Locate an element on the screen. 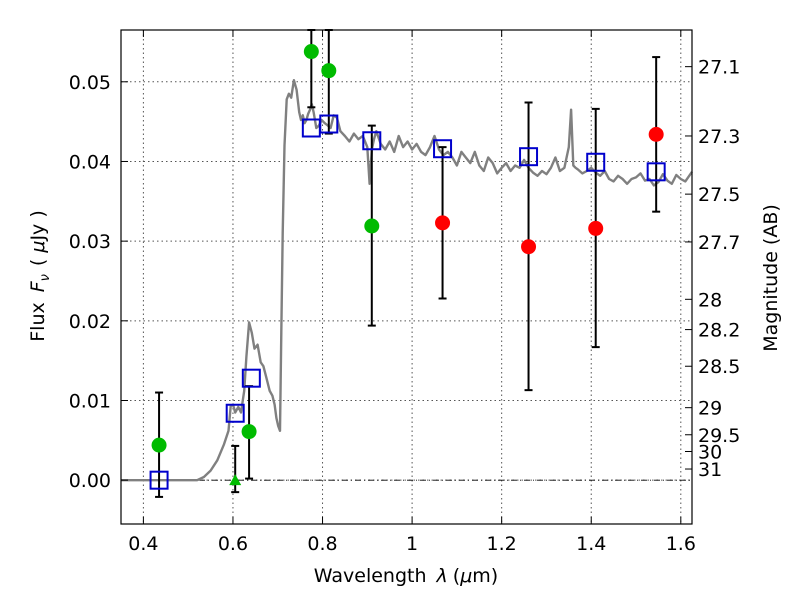 This screenshot has width=800, height=600. x-tick-label: 0.6 is located at coordinates (233, 544).